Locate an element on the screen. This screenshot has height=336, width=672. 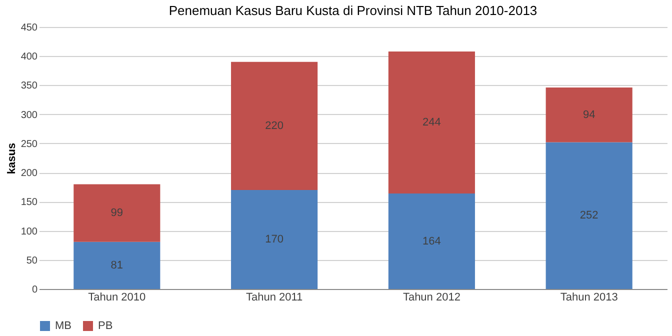
y-tick-label: 100 is located at coordinates (29, 232).